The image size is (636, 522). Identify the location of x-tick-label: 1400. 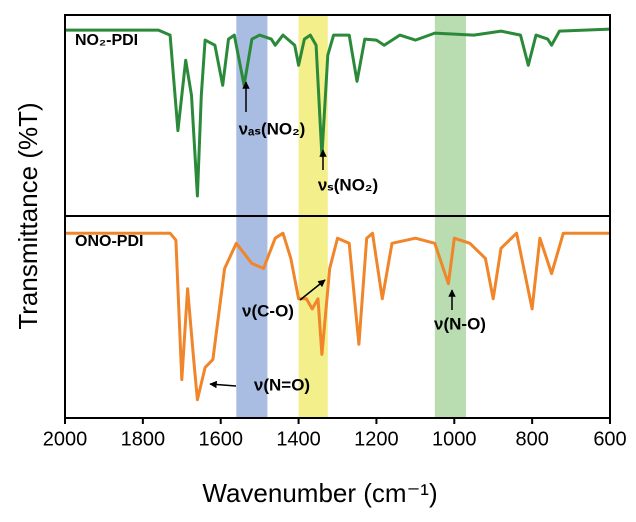
(298, 439).